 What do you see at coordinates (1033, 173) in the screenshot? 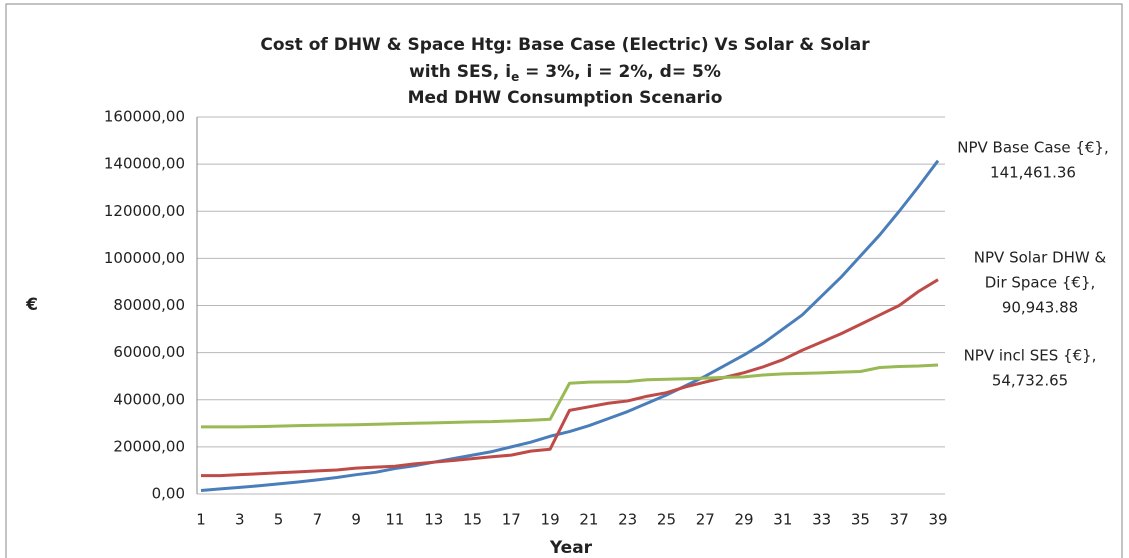
I see `series-annotation: 141,461.36` at bounding box center [1033, 173].